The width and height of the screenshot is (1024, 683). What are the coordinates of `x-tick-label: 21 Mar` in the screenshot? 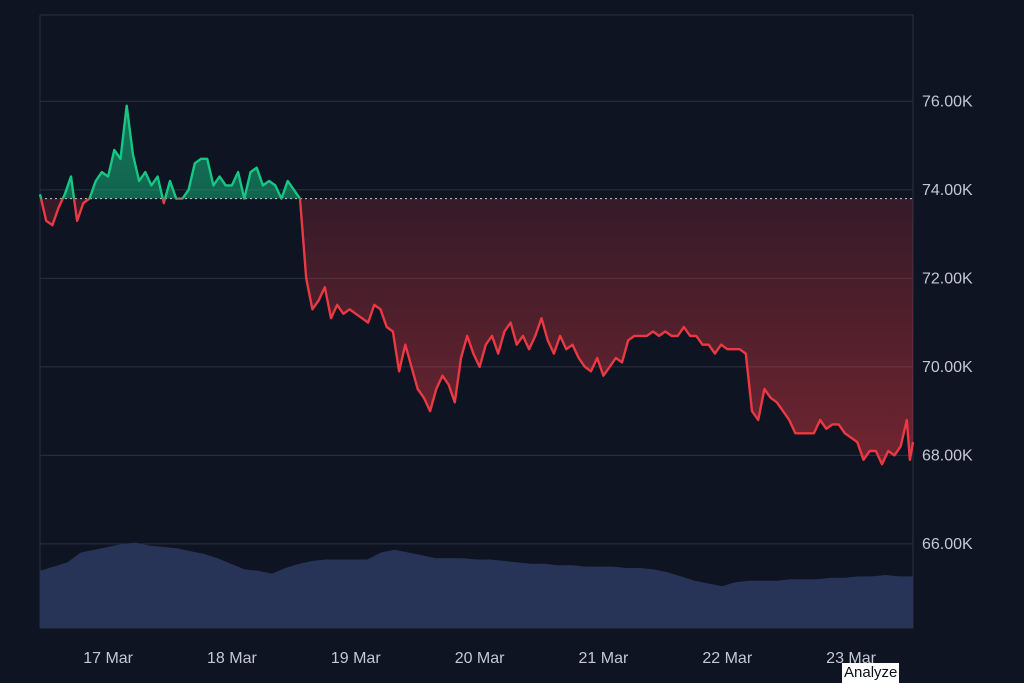 It's located at (604, 658).